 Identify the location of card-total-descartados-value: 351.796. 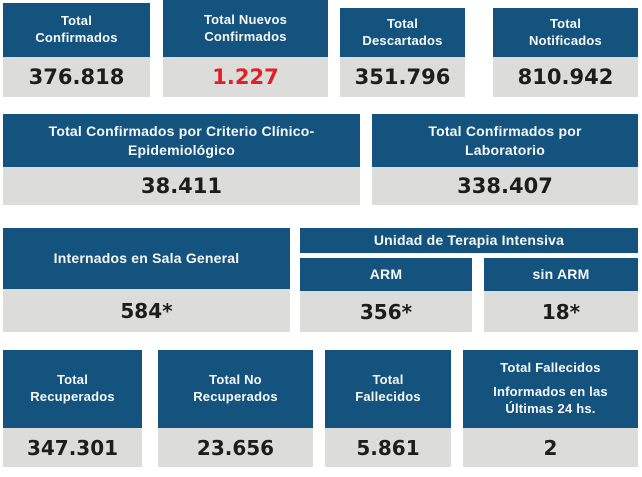
(402, 77).